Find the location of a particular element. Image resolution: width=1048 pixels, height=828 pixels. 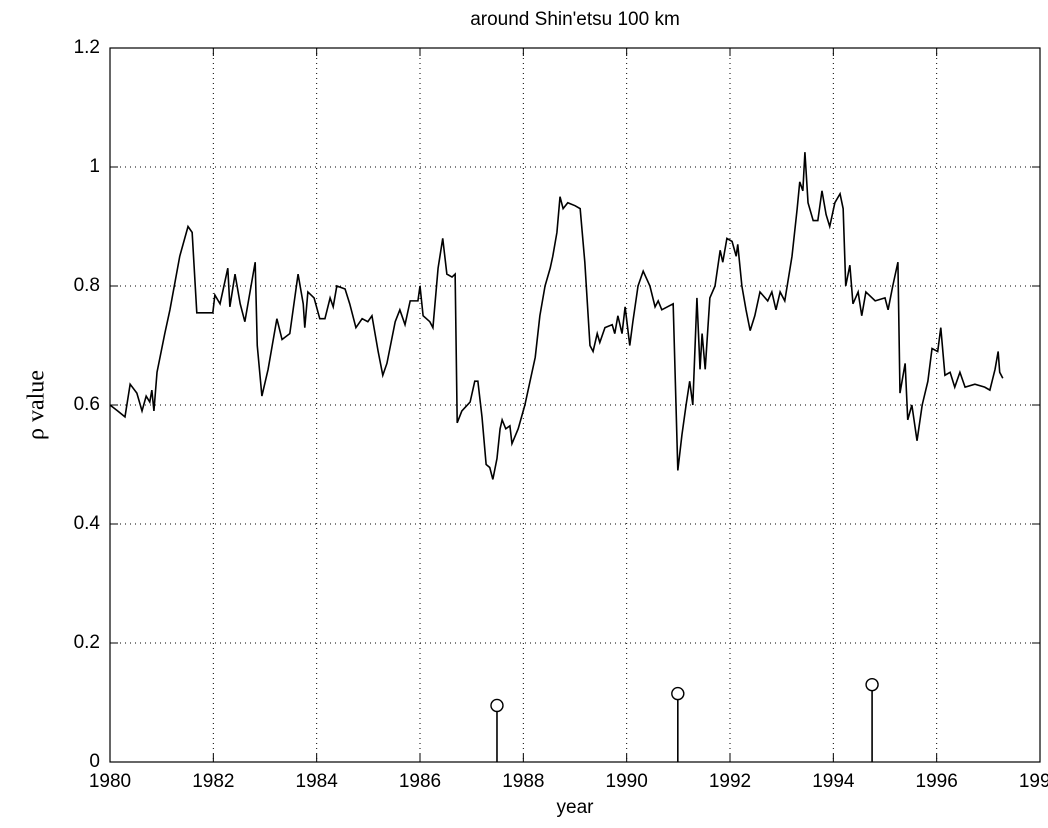

y-tick-label: 0.8 is located at coordinates (87, 285).